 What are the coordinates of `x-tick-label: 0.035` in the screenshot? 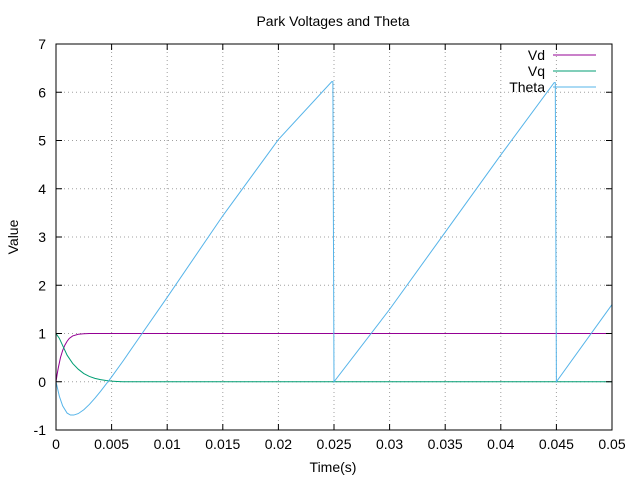 It's located at (445, 444).